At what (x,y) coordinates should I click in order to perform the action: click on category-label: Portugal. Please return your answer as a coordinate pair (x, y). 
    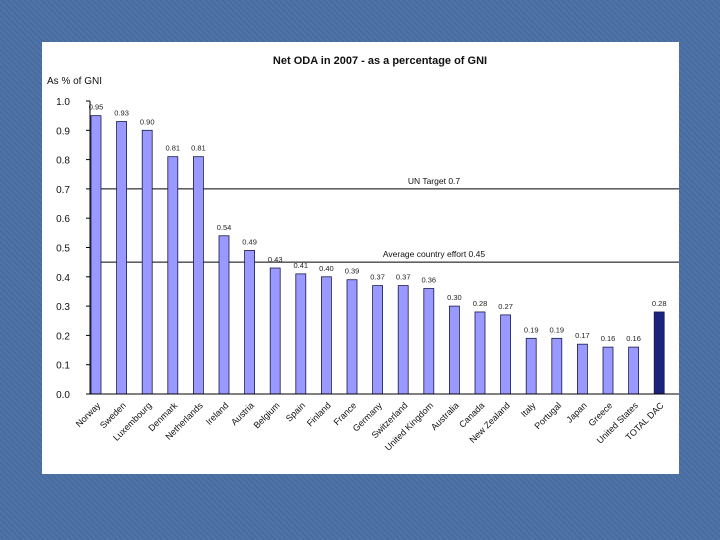
    Looking at the image, I should click on (547, 415).